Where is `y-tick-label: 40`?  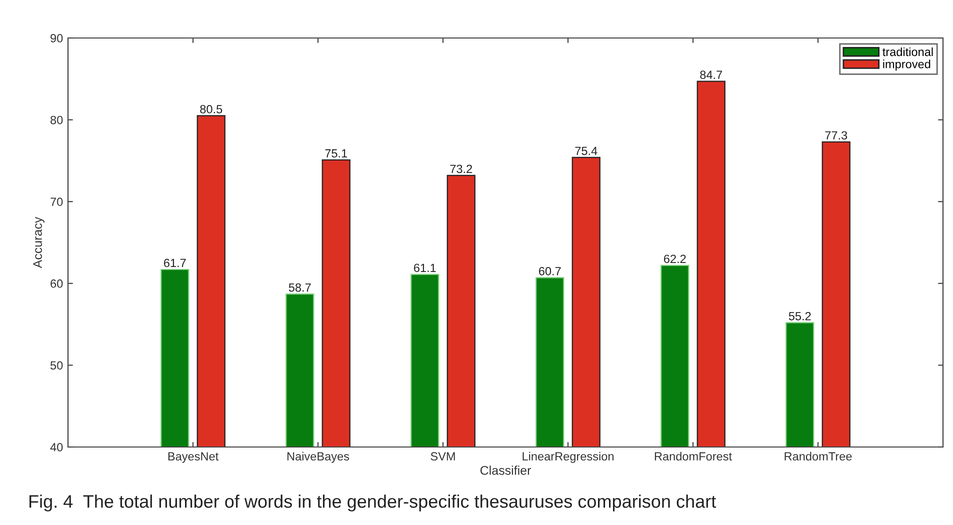
y-tick-label: 40 is located at coordinates (56, 447).